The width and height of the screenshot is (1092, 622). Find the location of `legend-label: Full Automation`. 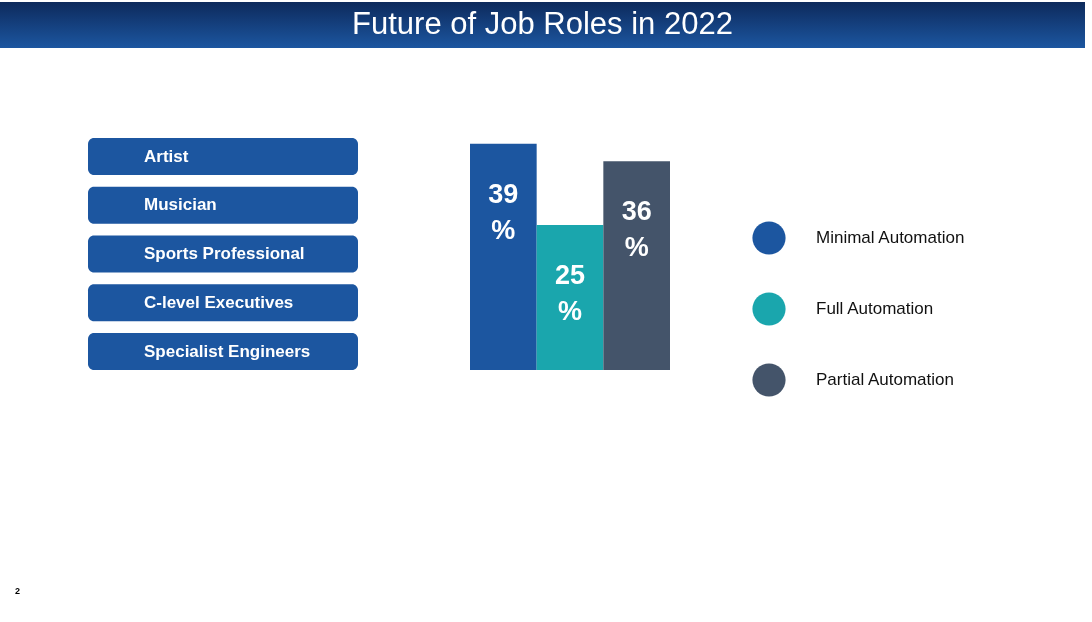

legend-label: Full Automation is located at coordinates (875, 308).